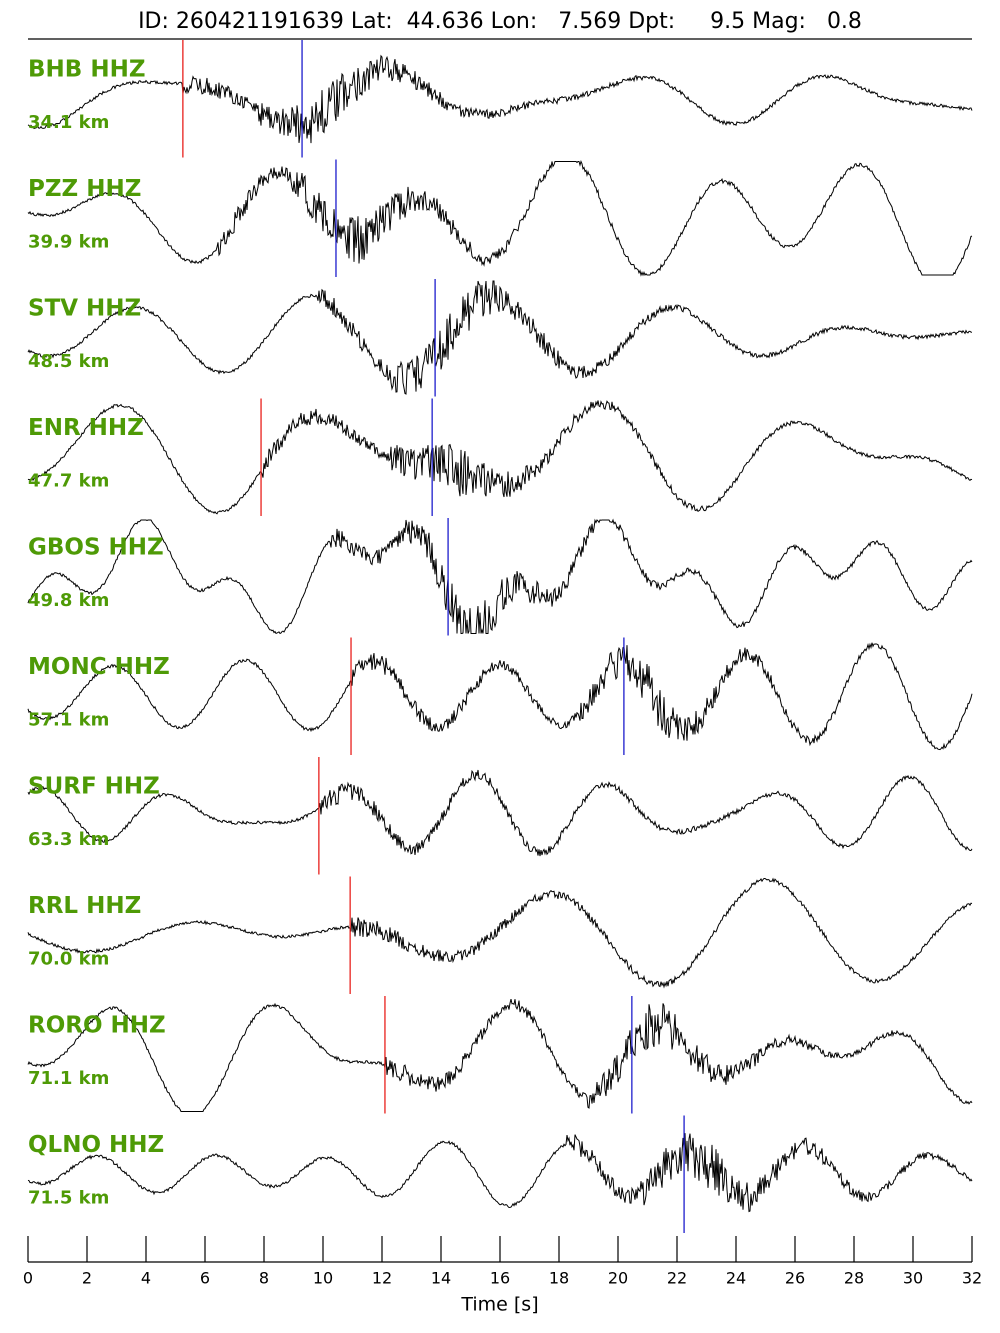 The width and height of the screenshot is (1000, 1333). I want to click on station-label: PZZ HHZ, so click(84, 189).